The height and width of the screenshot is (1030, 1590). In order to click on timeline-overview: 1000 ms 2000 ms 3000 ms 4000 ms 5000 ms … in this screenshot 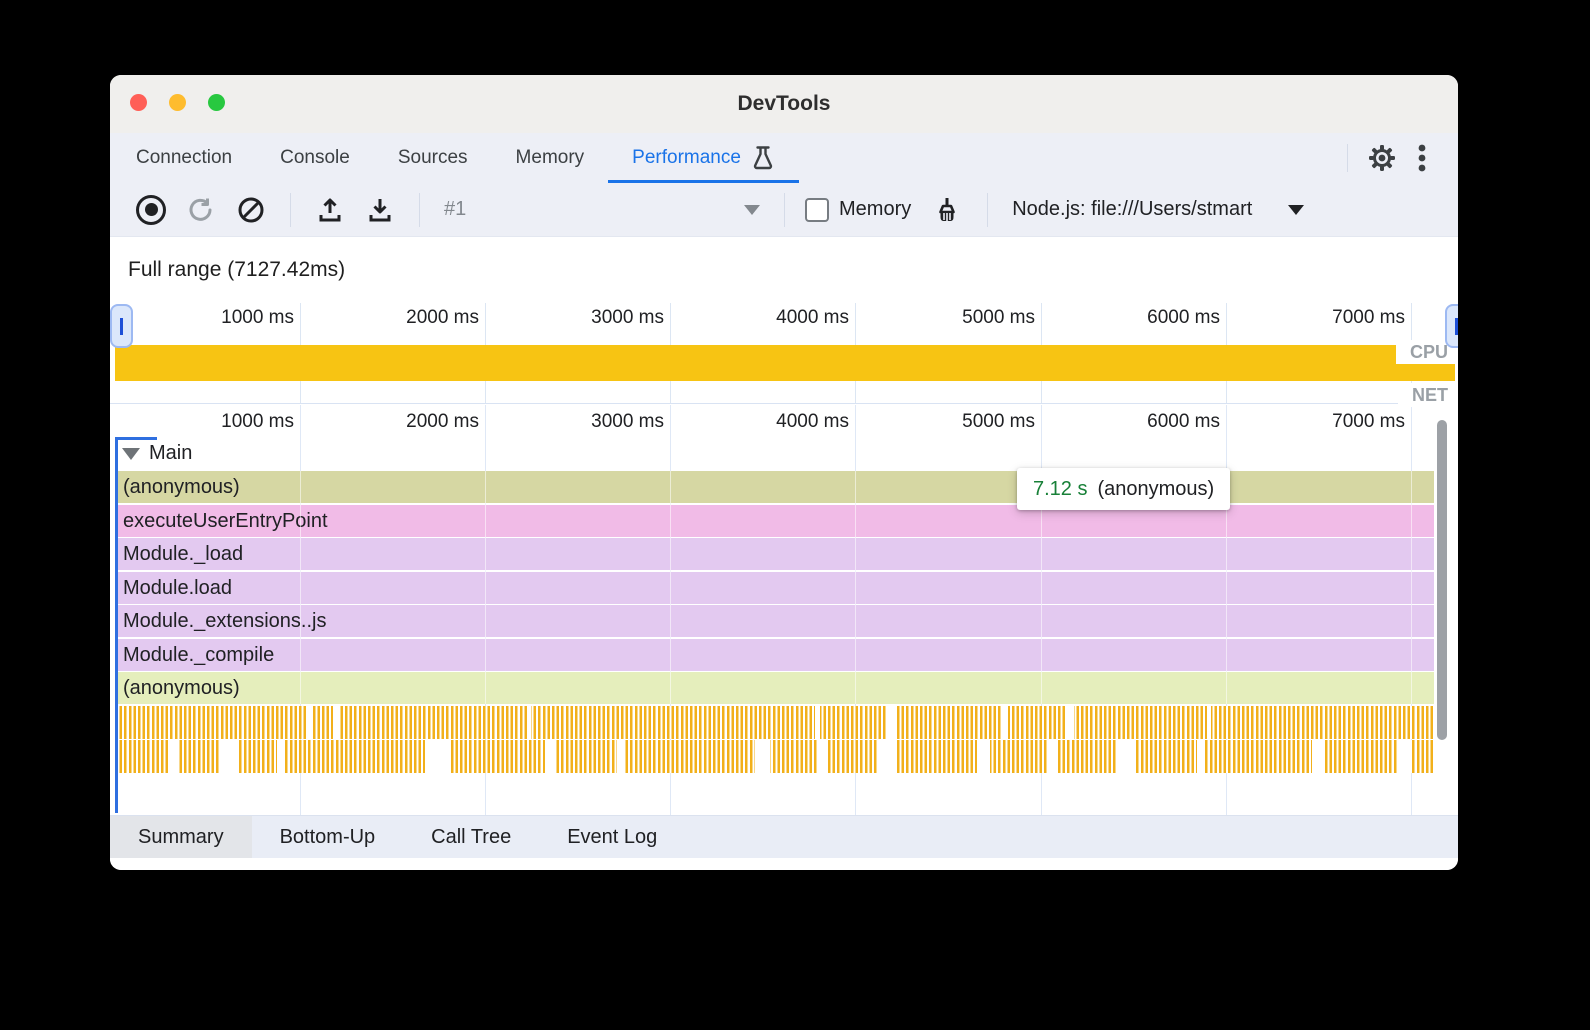, I will do `click(784, 355)`.